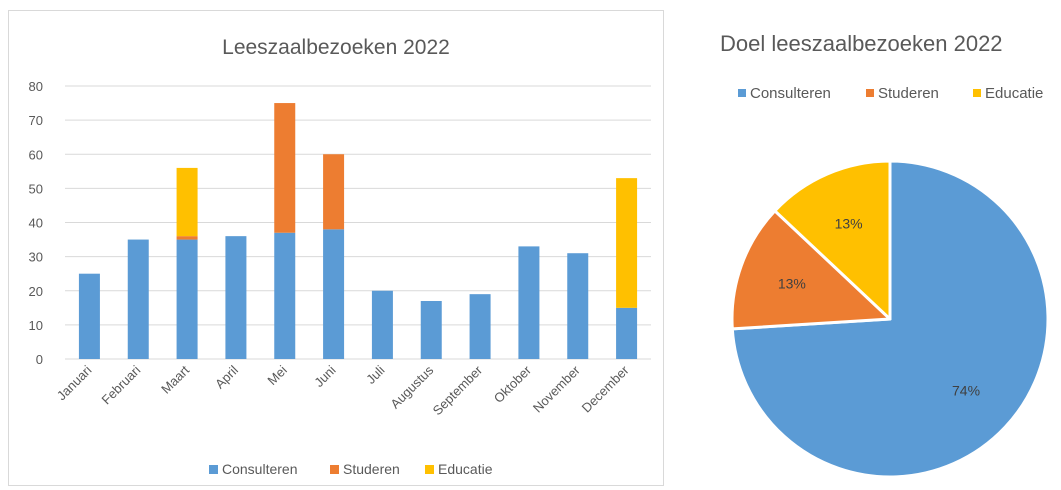 The width and height of the screenshot is (1061, 490). Describe the element at coordinates (861, 43) in the screenshot. I see `pie-chart-title: Doel leeszaalbezoeken 2022` at that location.